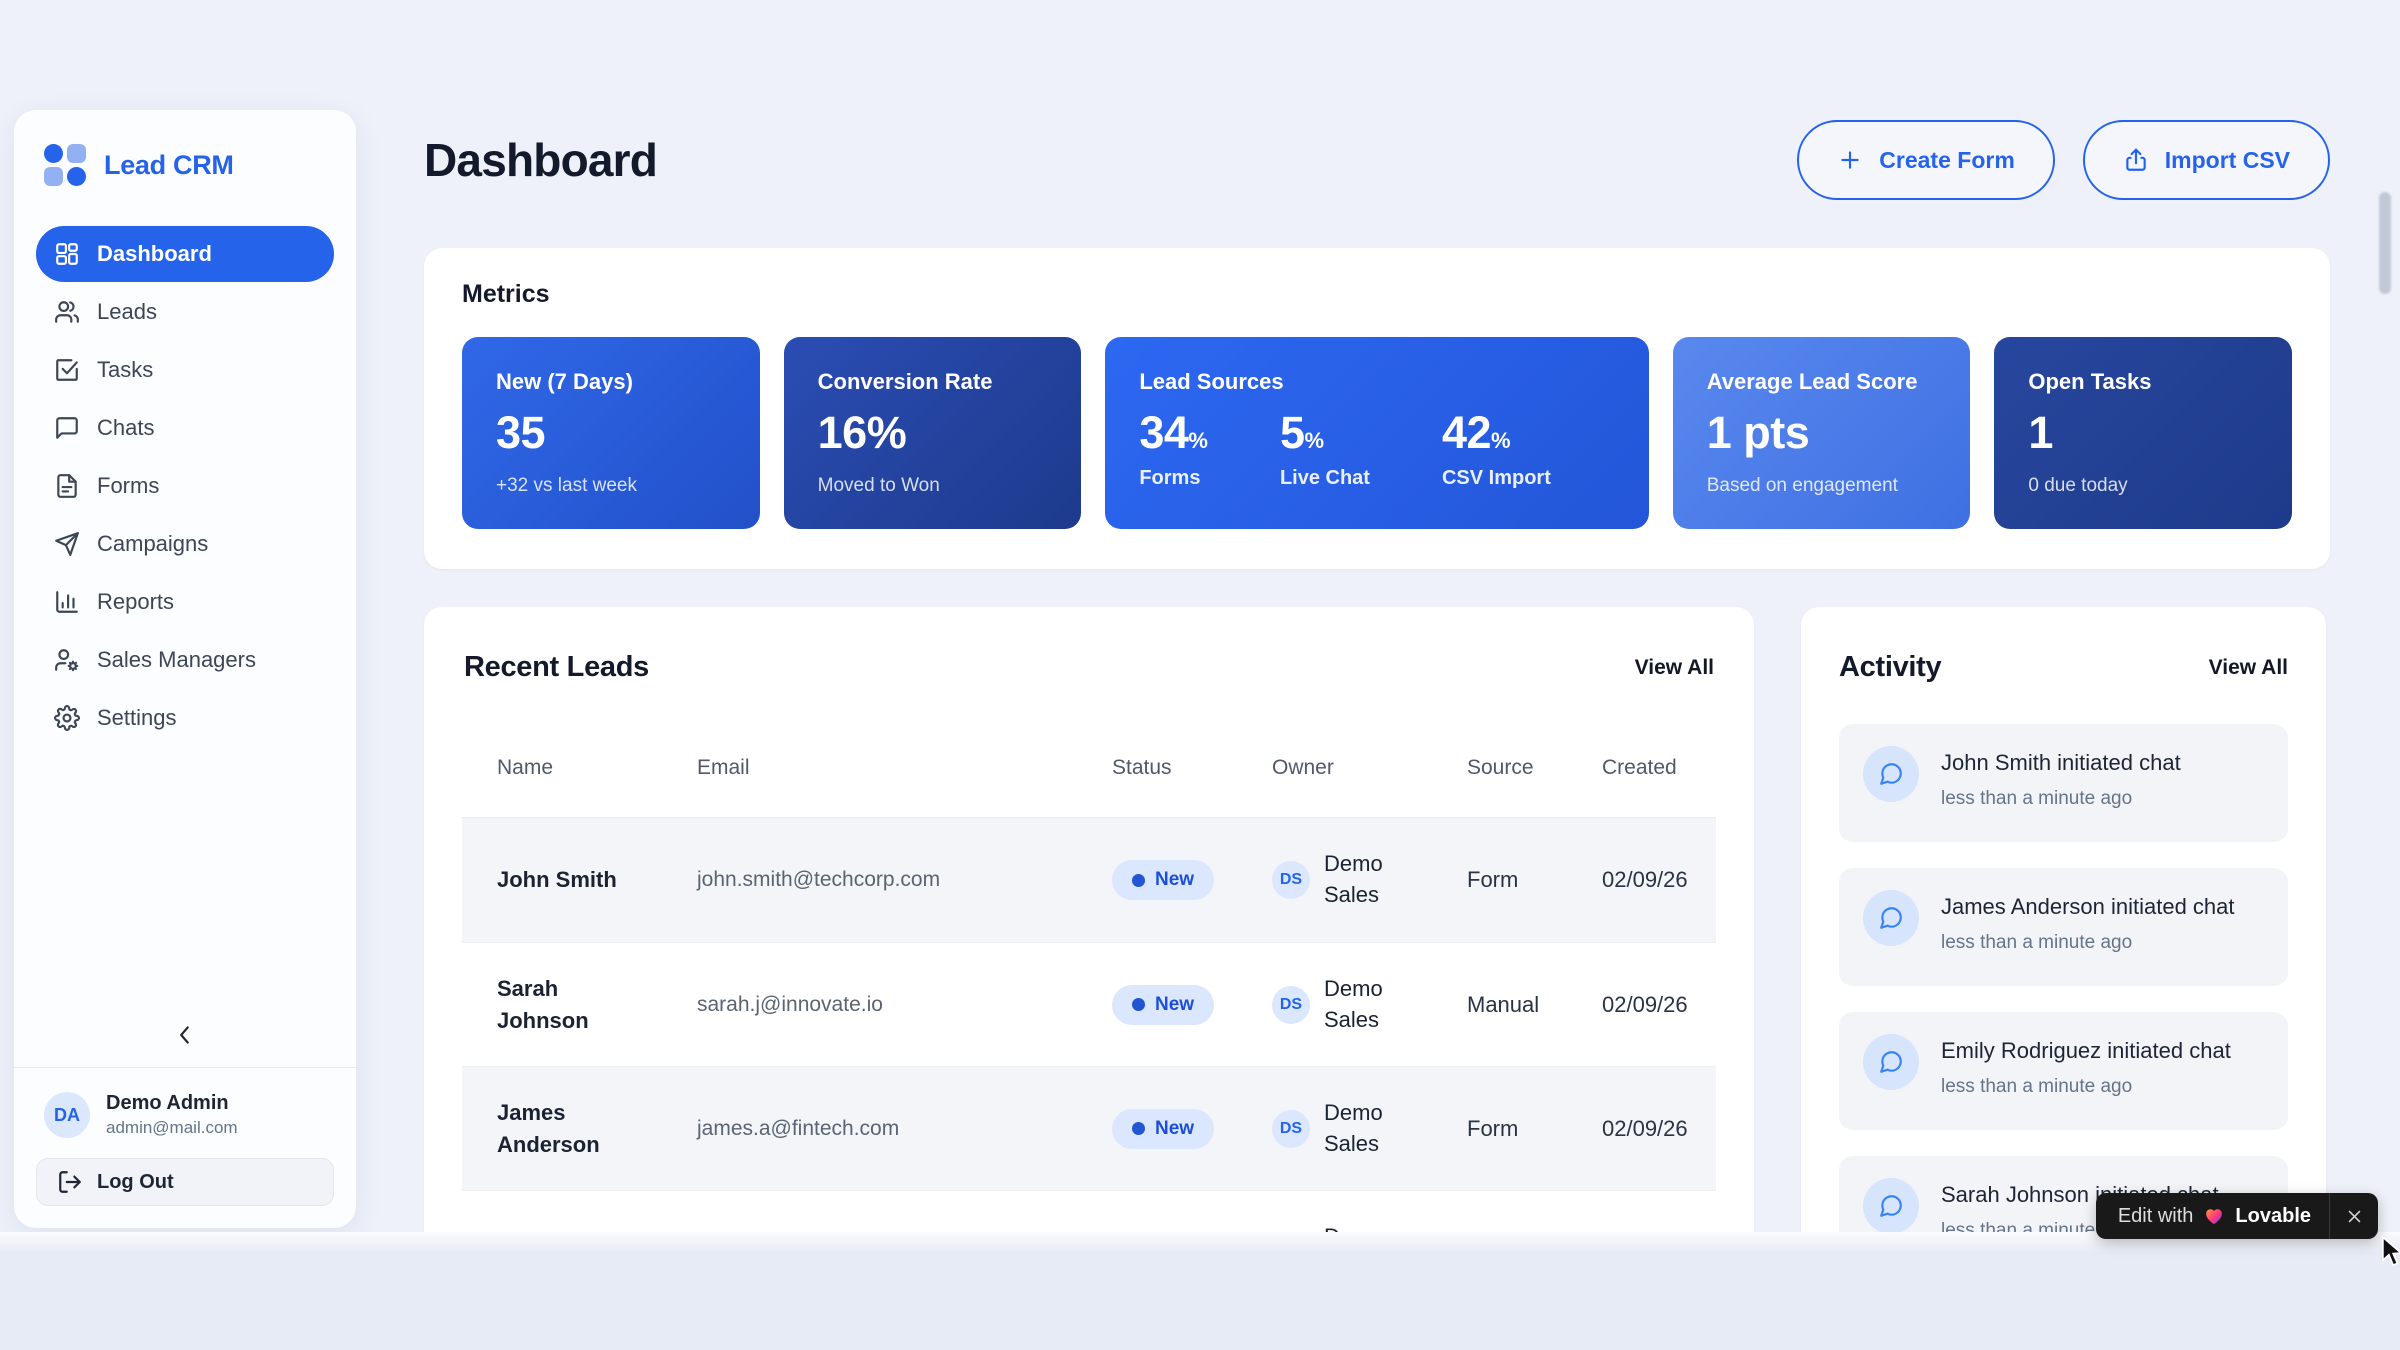 This screenshot has height=1350, width=2400. Describe the element at coordinates (1303, 767) in the screenshot. I see `column-header-owner: Owner` at that location.